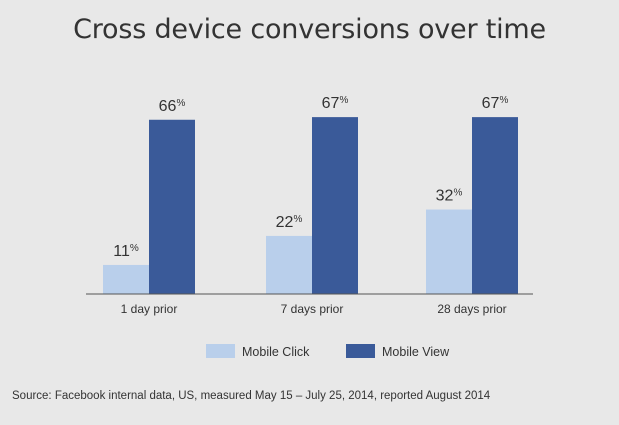 The image size is (619, 425). I want to click on x-tick-label-3: 28 days prior, so click(471, 309).